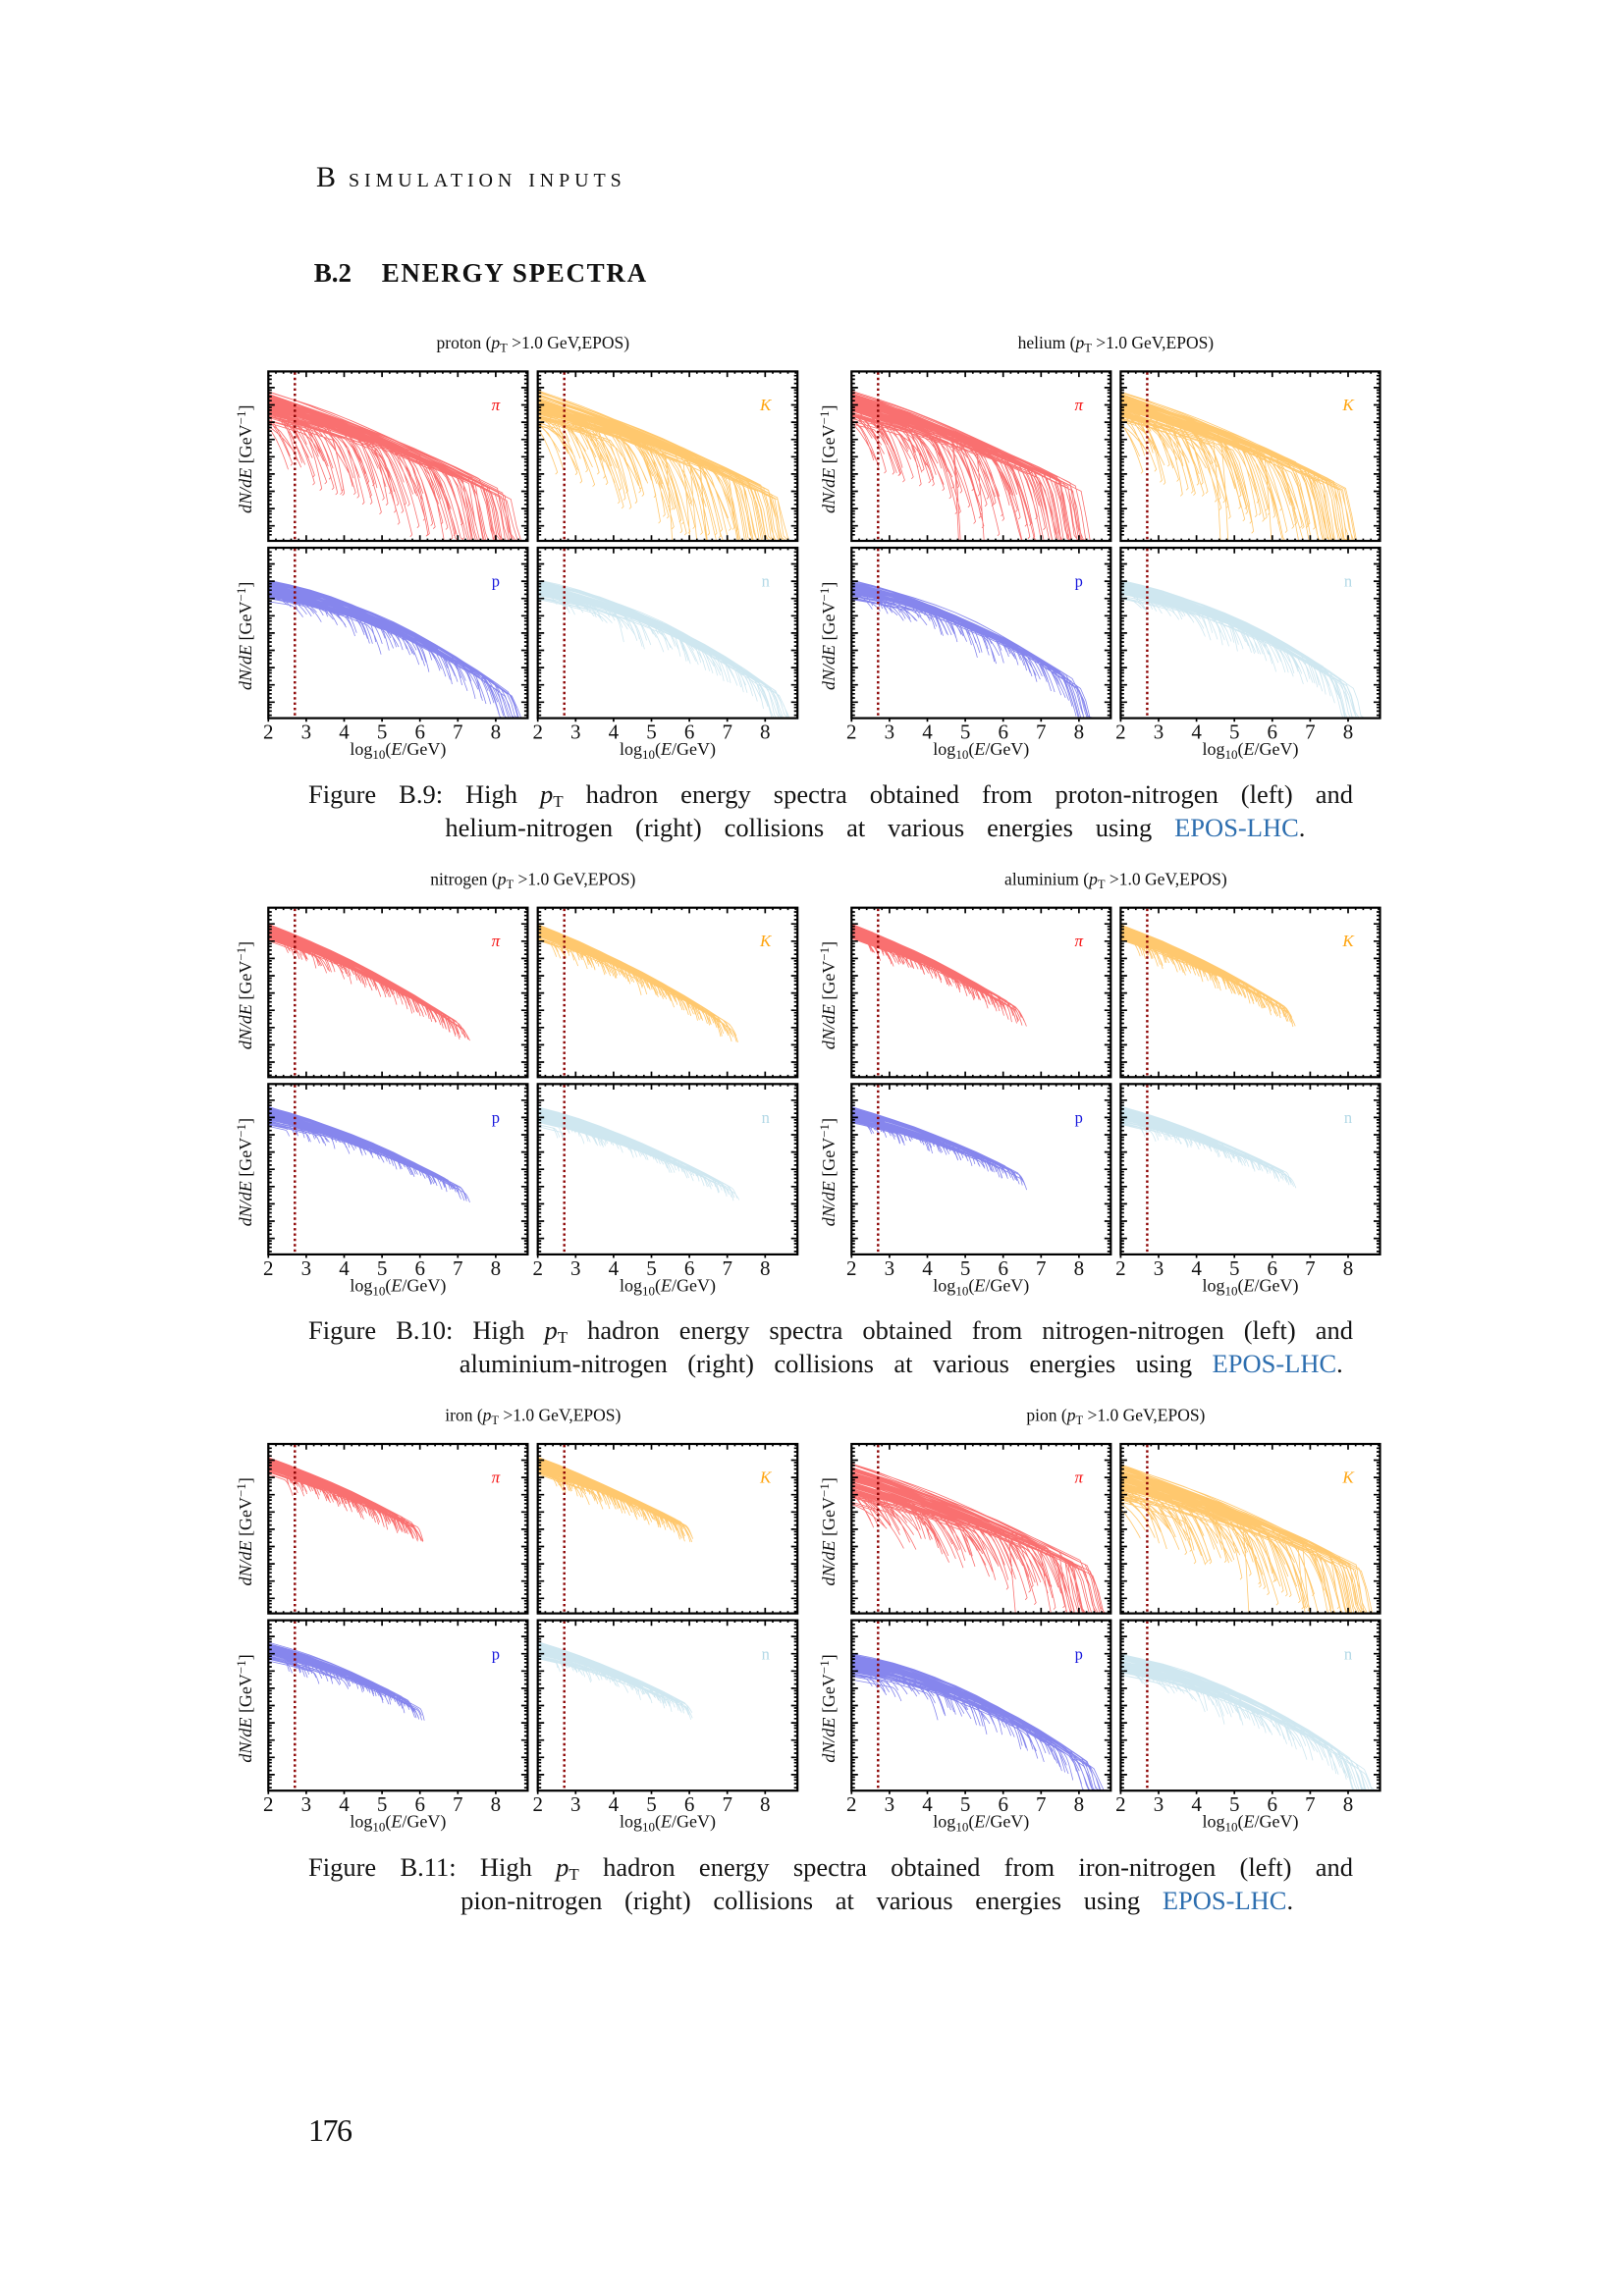  What do you see at coordinates (1116, 344) in the screenshot?
I see `svg-text: helium (pT >1.0 GeV,EPOS)` at bounding box center [1116, 344].